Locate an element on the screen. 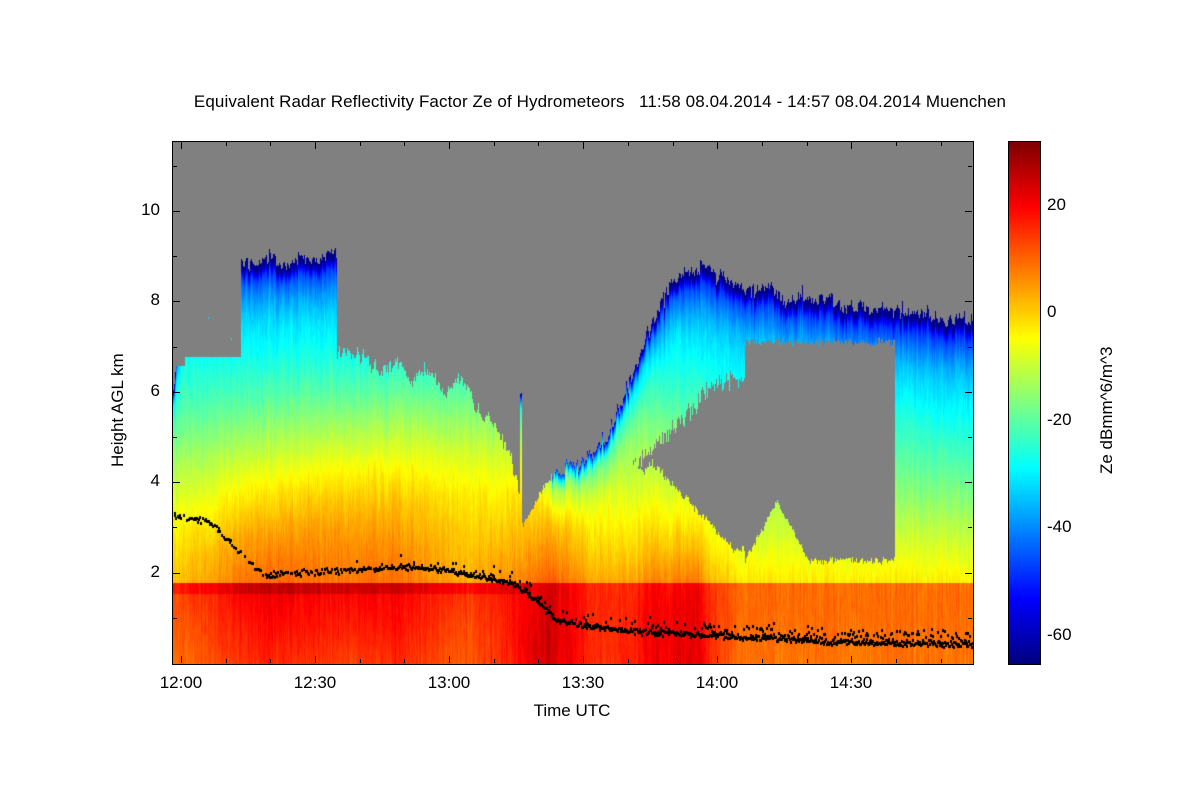  colorbar-title: Ze dBmm^6/m^3 is located at coordinates (1106, 410).